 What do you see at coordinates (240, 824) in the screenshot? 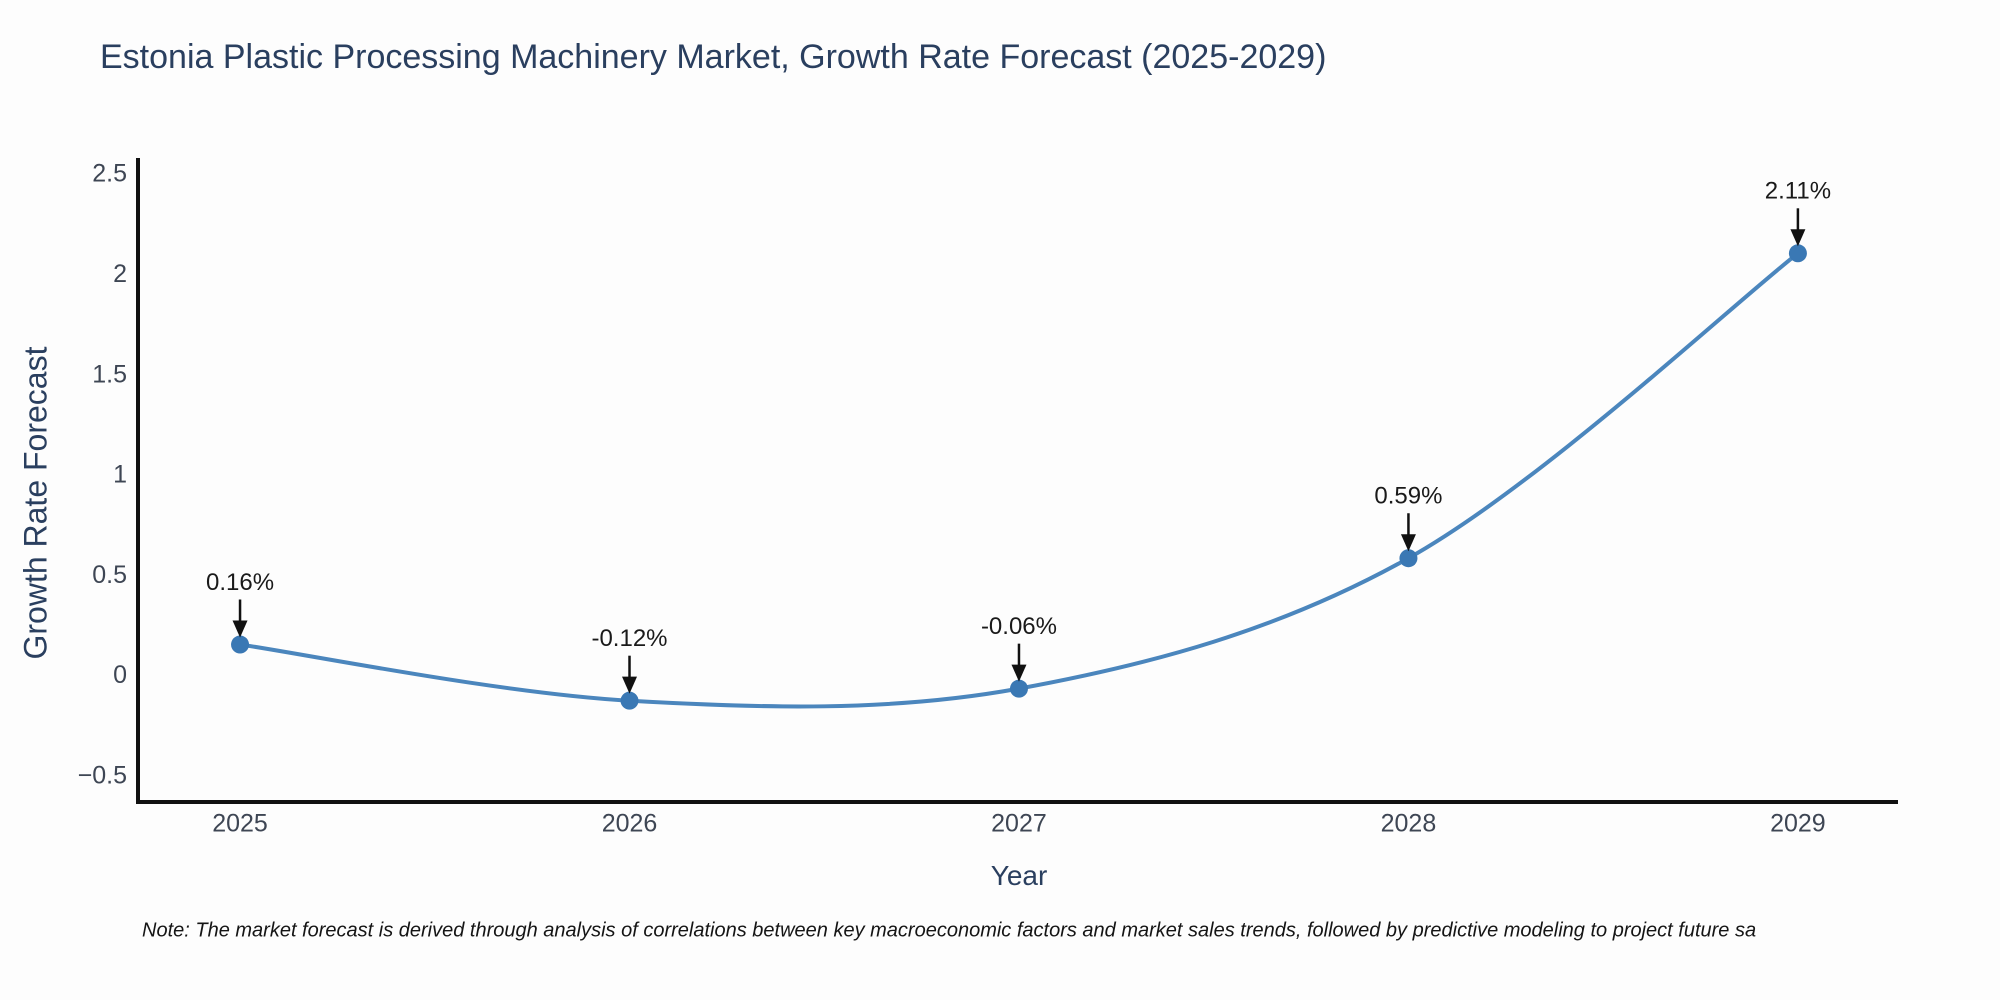
I see `x-tick-label: 2025` at bounding box center [240, 824].